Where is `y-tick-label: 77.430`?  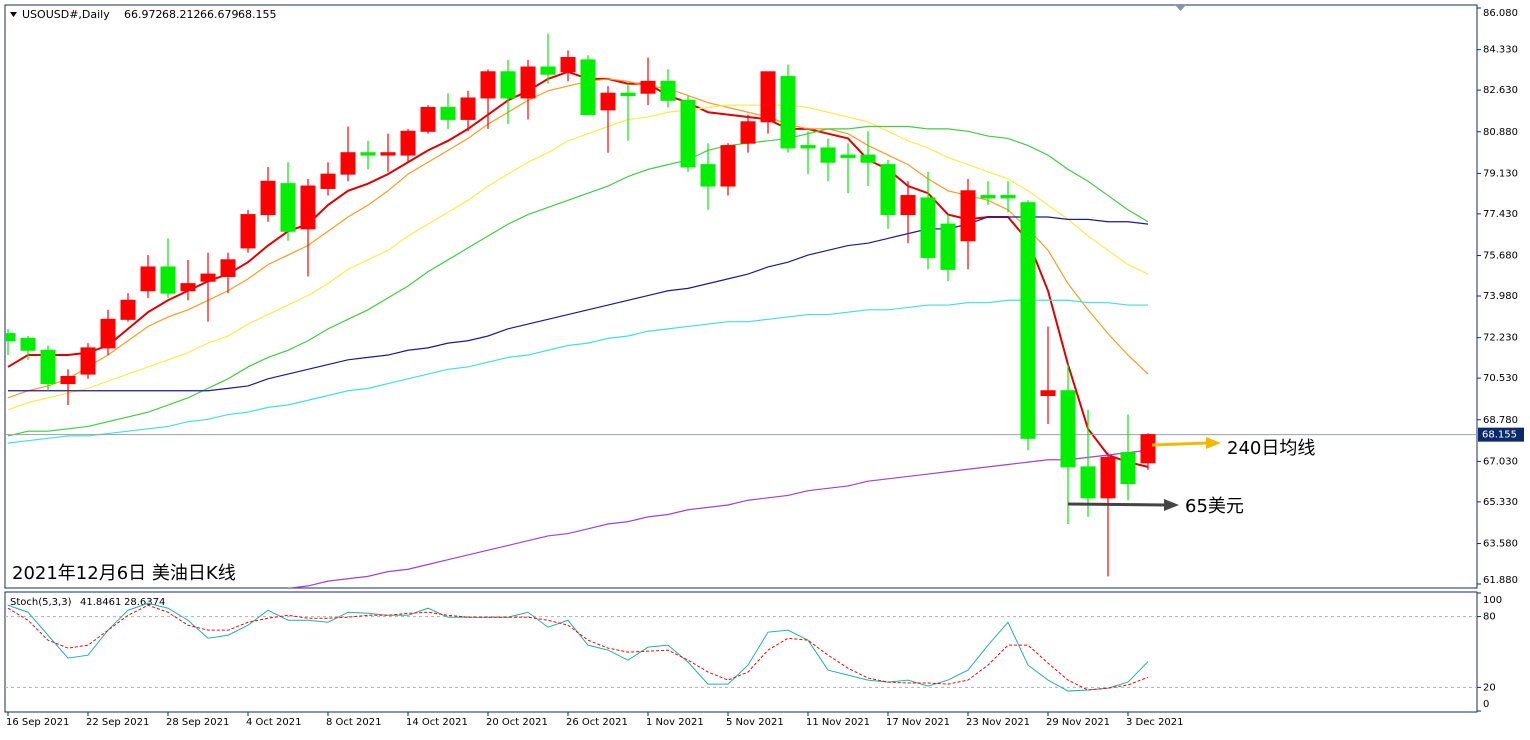
y-tick-label: 77.430 is located at coordinates (1500, 214).